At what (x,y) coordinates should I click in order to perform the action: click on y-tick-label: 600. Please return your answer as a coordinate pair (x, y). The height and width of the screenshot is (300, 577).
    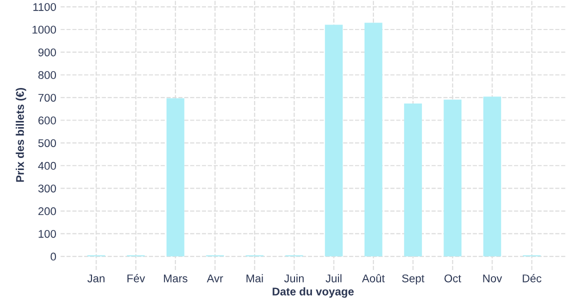
    Looking at the image, I should click on (47, 120).